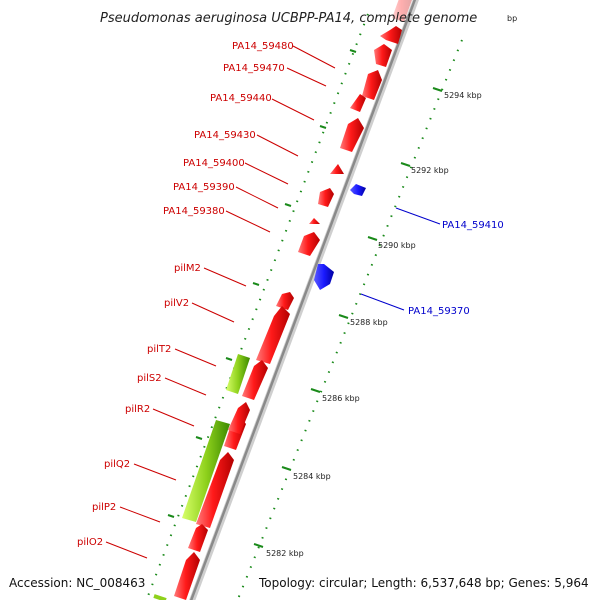 Image resolution: width=600 pixels, height=600 pixels. I want to click on gene-label-pilq2: pilQ2, so click(117, 464).